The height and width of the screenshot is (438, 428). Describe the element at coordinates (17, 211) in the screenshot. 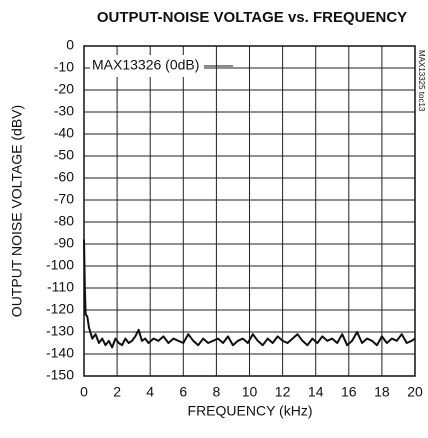

I see `y-axis-label: OUTPUT NOISE VOLTAGE (dBV)` at that location.